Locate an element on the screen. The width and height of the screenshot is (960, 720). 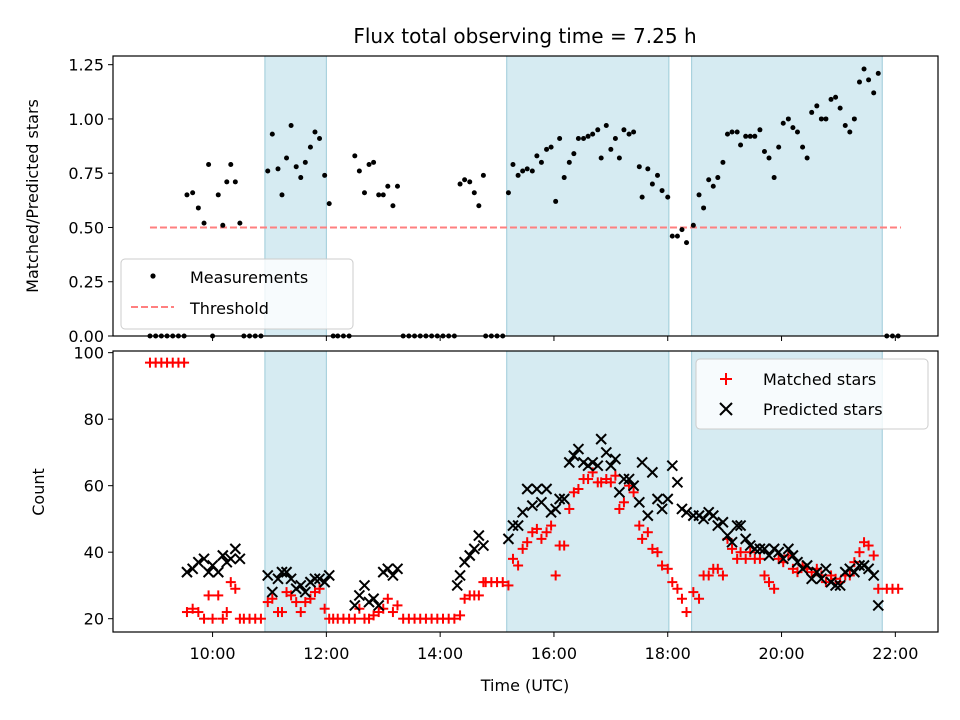
y-tick-label: 40 is located at coordinates (94, 552).